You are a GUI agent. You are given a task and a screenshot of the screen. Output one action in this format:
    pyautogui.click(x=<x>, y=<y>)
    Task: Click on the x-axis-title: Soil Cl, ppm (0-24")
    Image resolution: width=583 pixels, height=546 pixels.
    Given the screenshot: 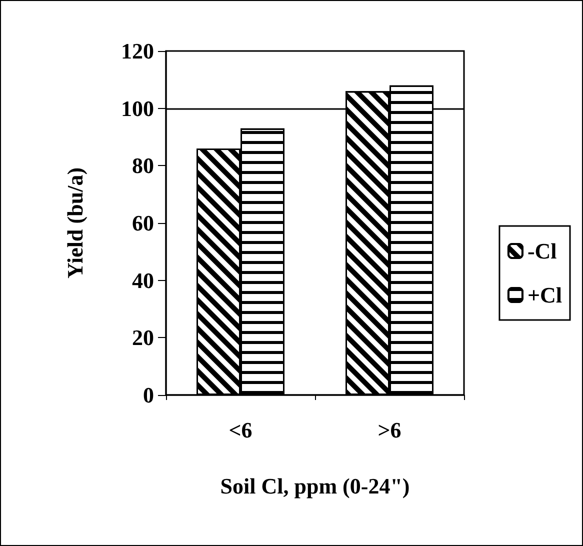 What is the action you would take?
    pyautogui.click(x=315, y=486)
    